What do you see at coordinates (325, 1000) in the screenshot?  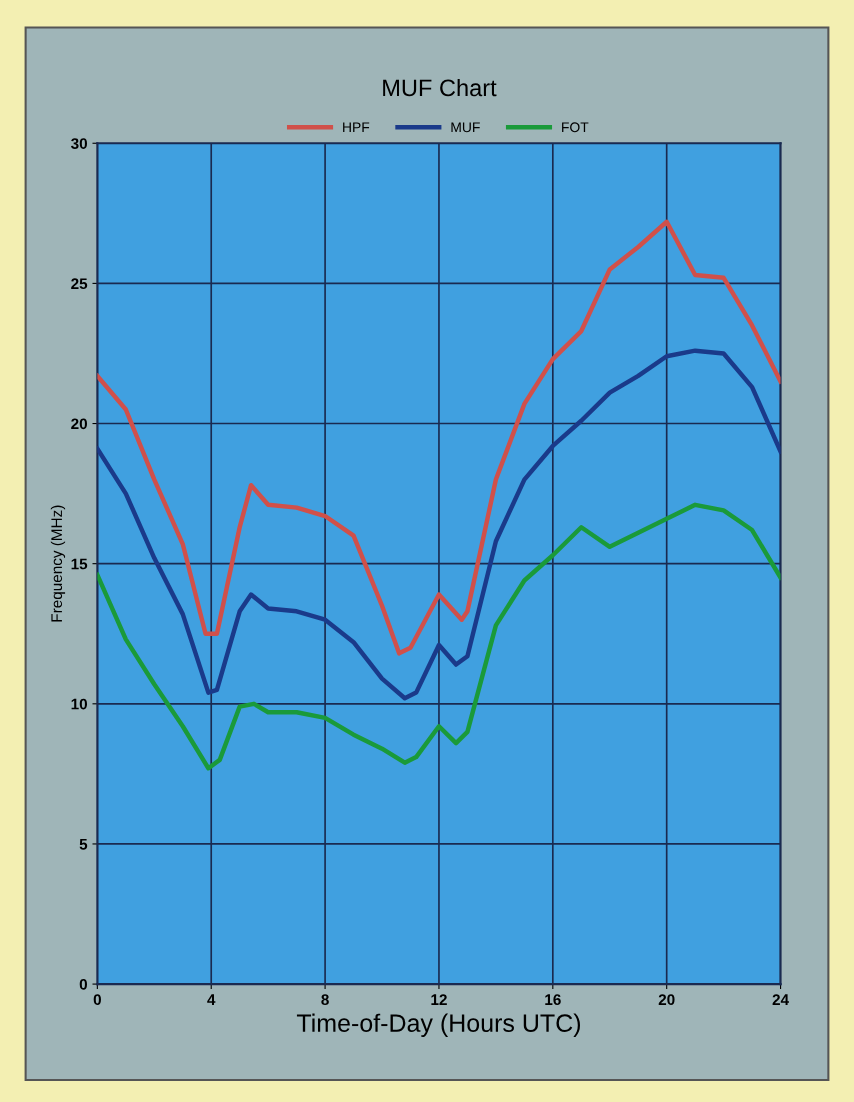 I see `x-tick-label: 8` at bounding box center [325, 1000].